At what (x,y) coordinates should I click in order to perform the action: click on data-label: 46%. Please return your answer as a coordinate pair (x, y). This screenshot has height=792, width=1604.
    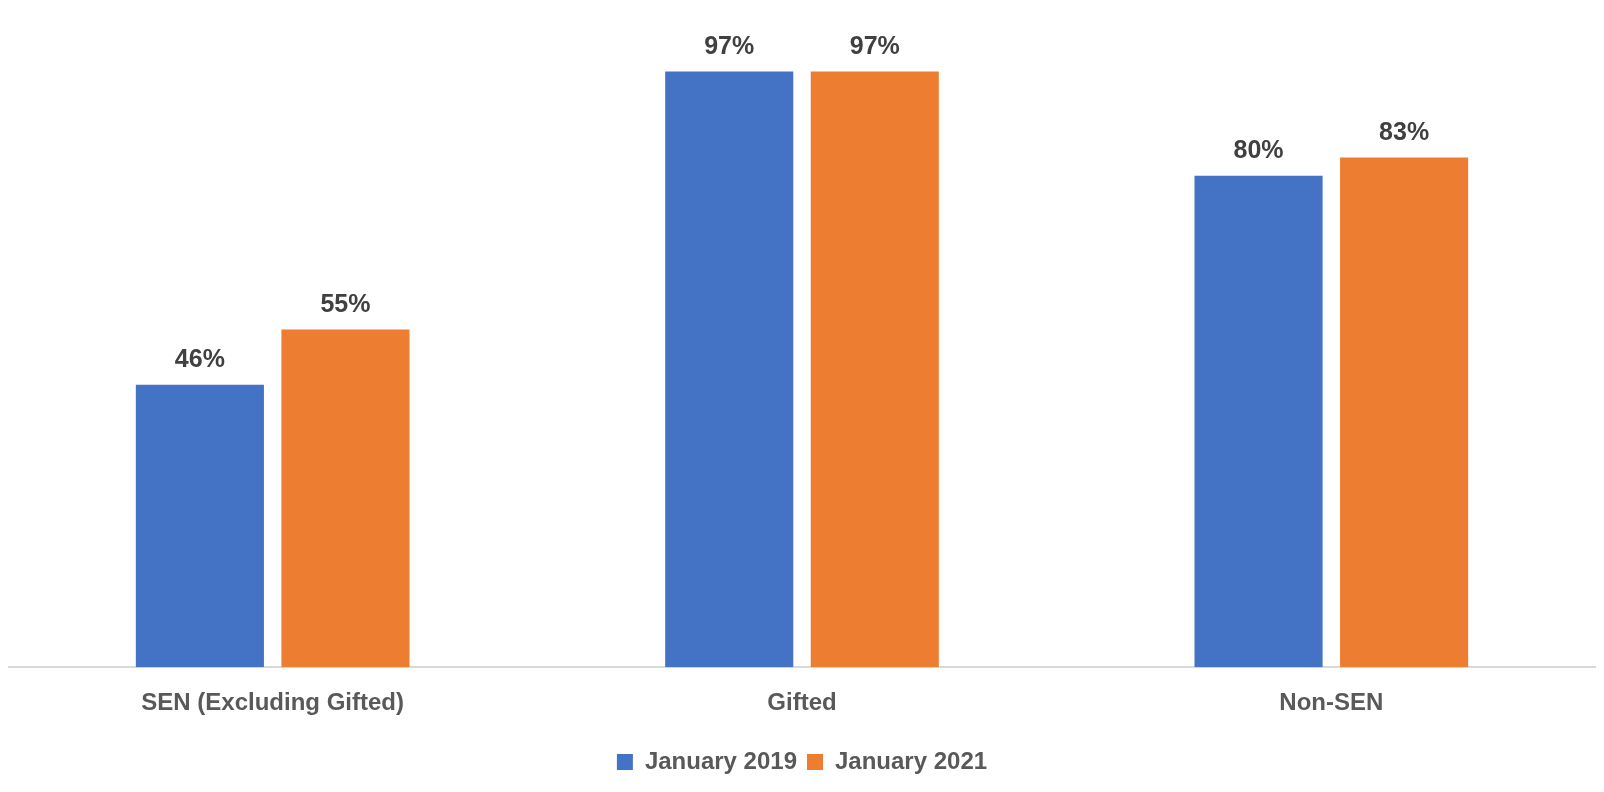
    Looking at the image, I should click on (199, 358).